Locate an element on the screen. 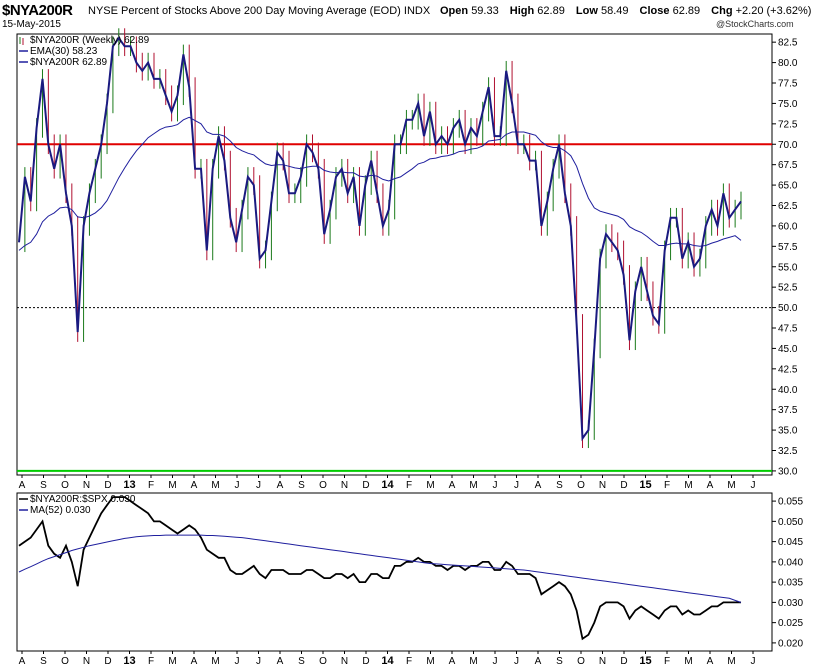 The image size is (820, 668). chg-label: Chg is located at coordinates (722, 11).